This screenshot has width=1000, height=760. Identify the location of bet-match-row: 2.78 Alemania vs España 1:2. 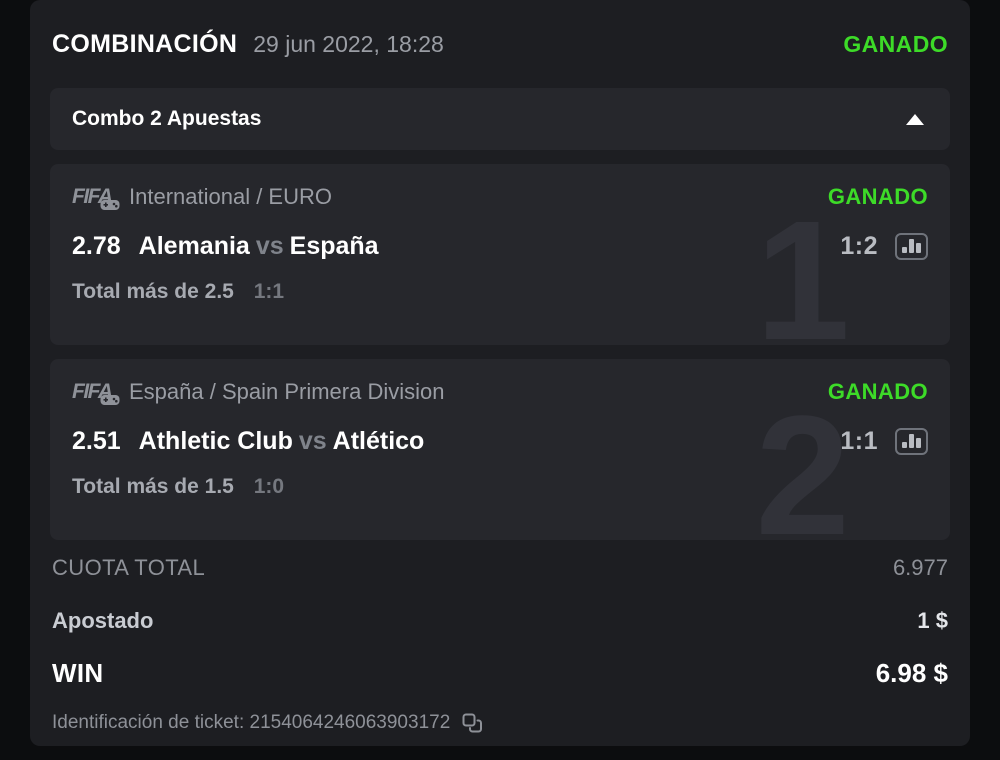
(500, 246).